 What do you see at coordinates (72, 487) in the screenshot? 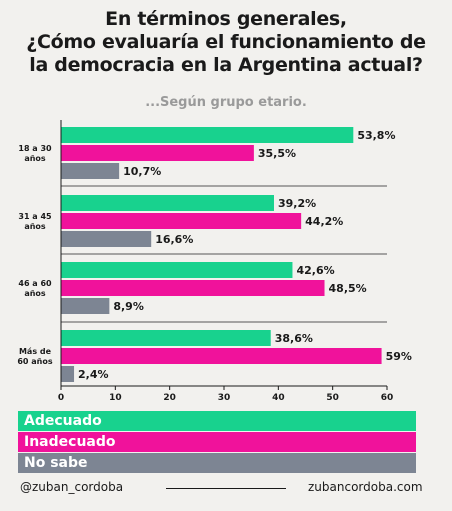
I see `footer-handle: @zuban_cordoba` at bounding box center [72, 487].